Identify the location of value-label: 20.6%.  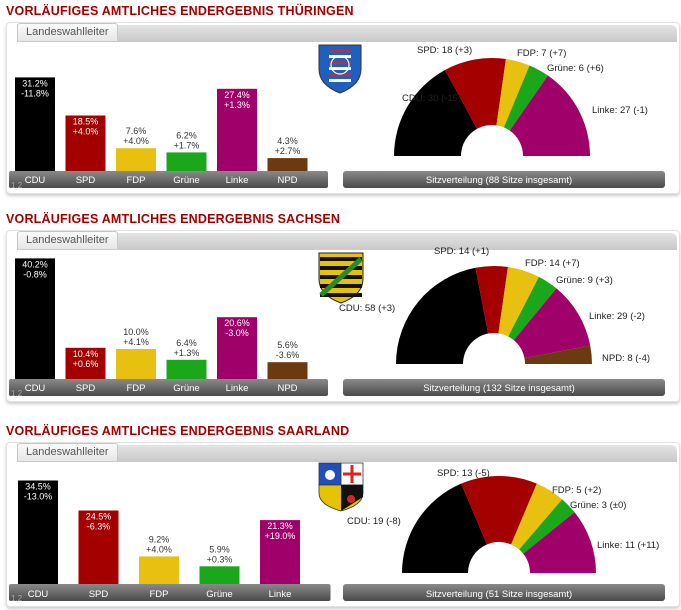
(237, 323).